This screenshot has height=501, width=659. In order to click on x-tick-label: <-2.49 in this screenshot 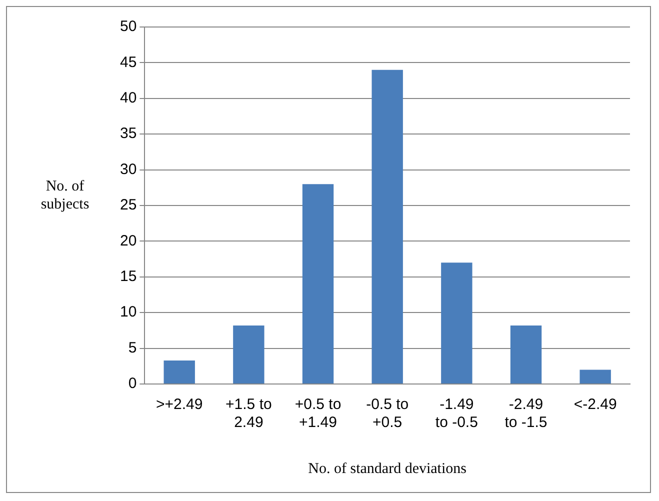, I will do `click(595, 405)`.